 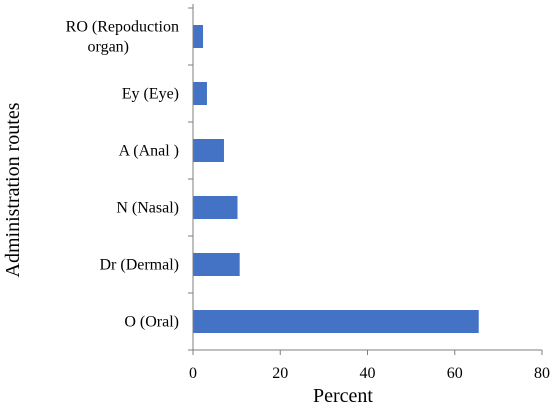 I want to click on x-tick-label-2: 40, so click(x=368, y=373).